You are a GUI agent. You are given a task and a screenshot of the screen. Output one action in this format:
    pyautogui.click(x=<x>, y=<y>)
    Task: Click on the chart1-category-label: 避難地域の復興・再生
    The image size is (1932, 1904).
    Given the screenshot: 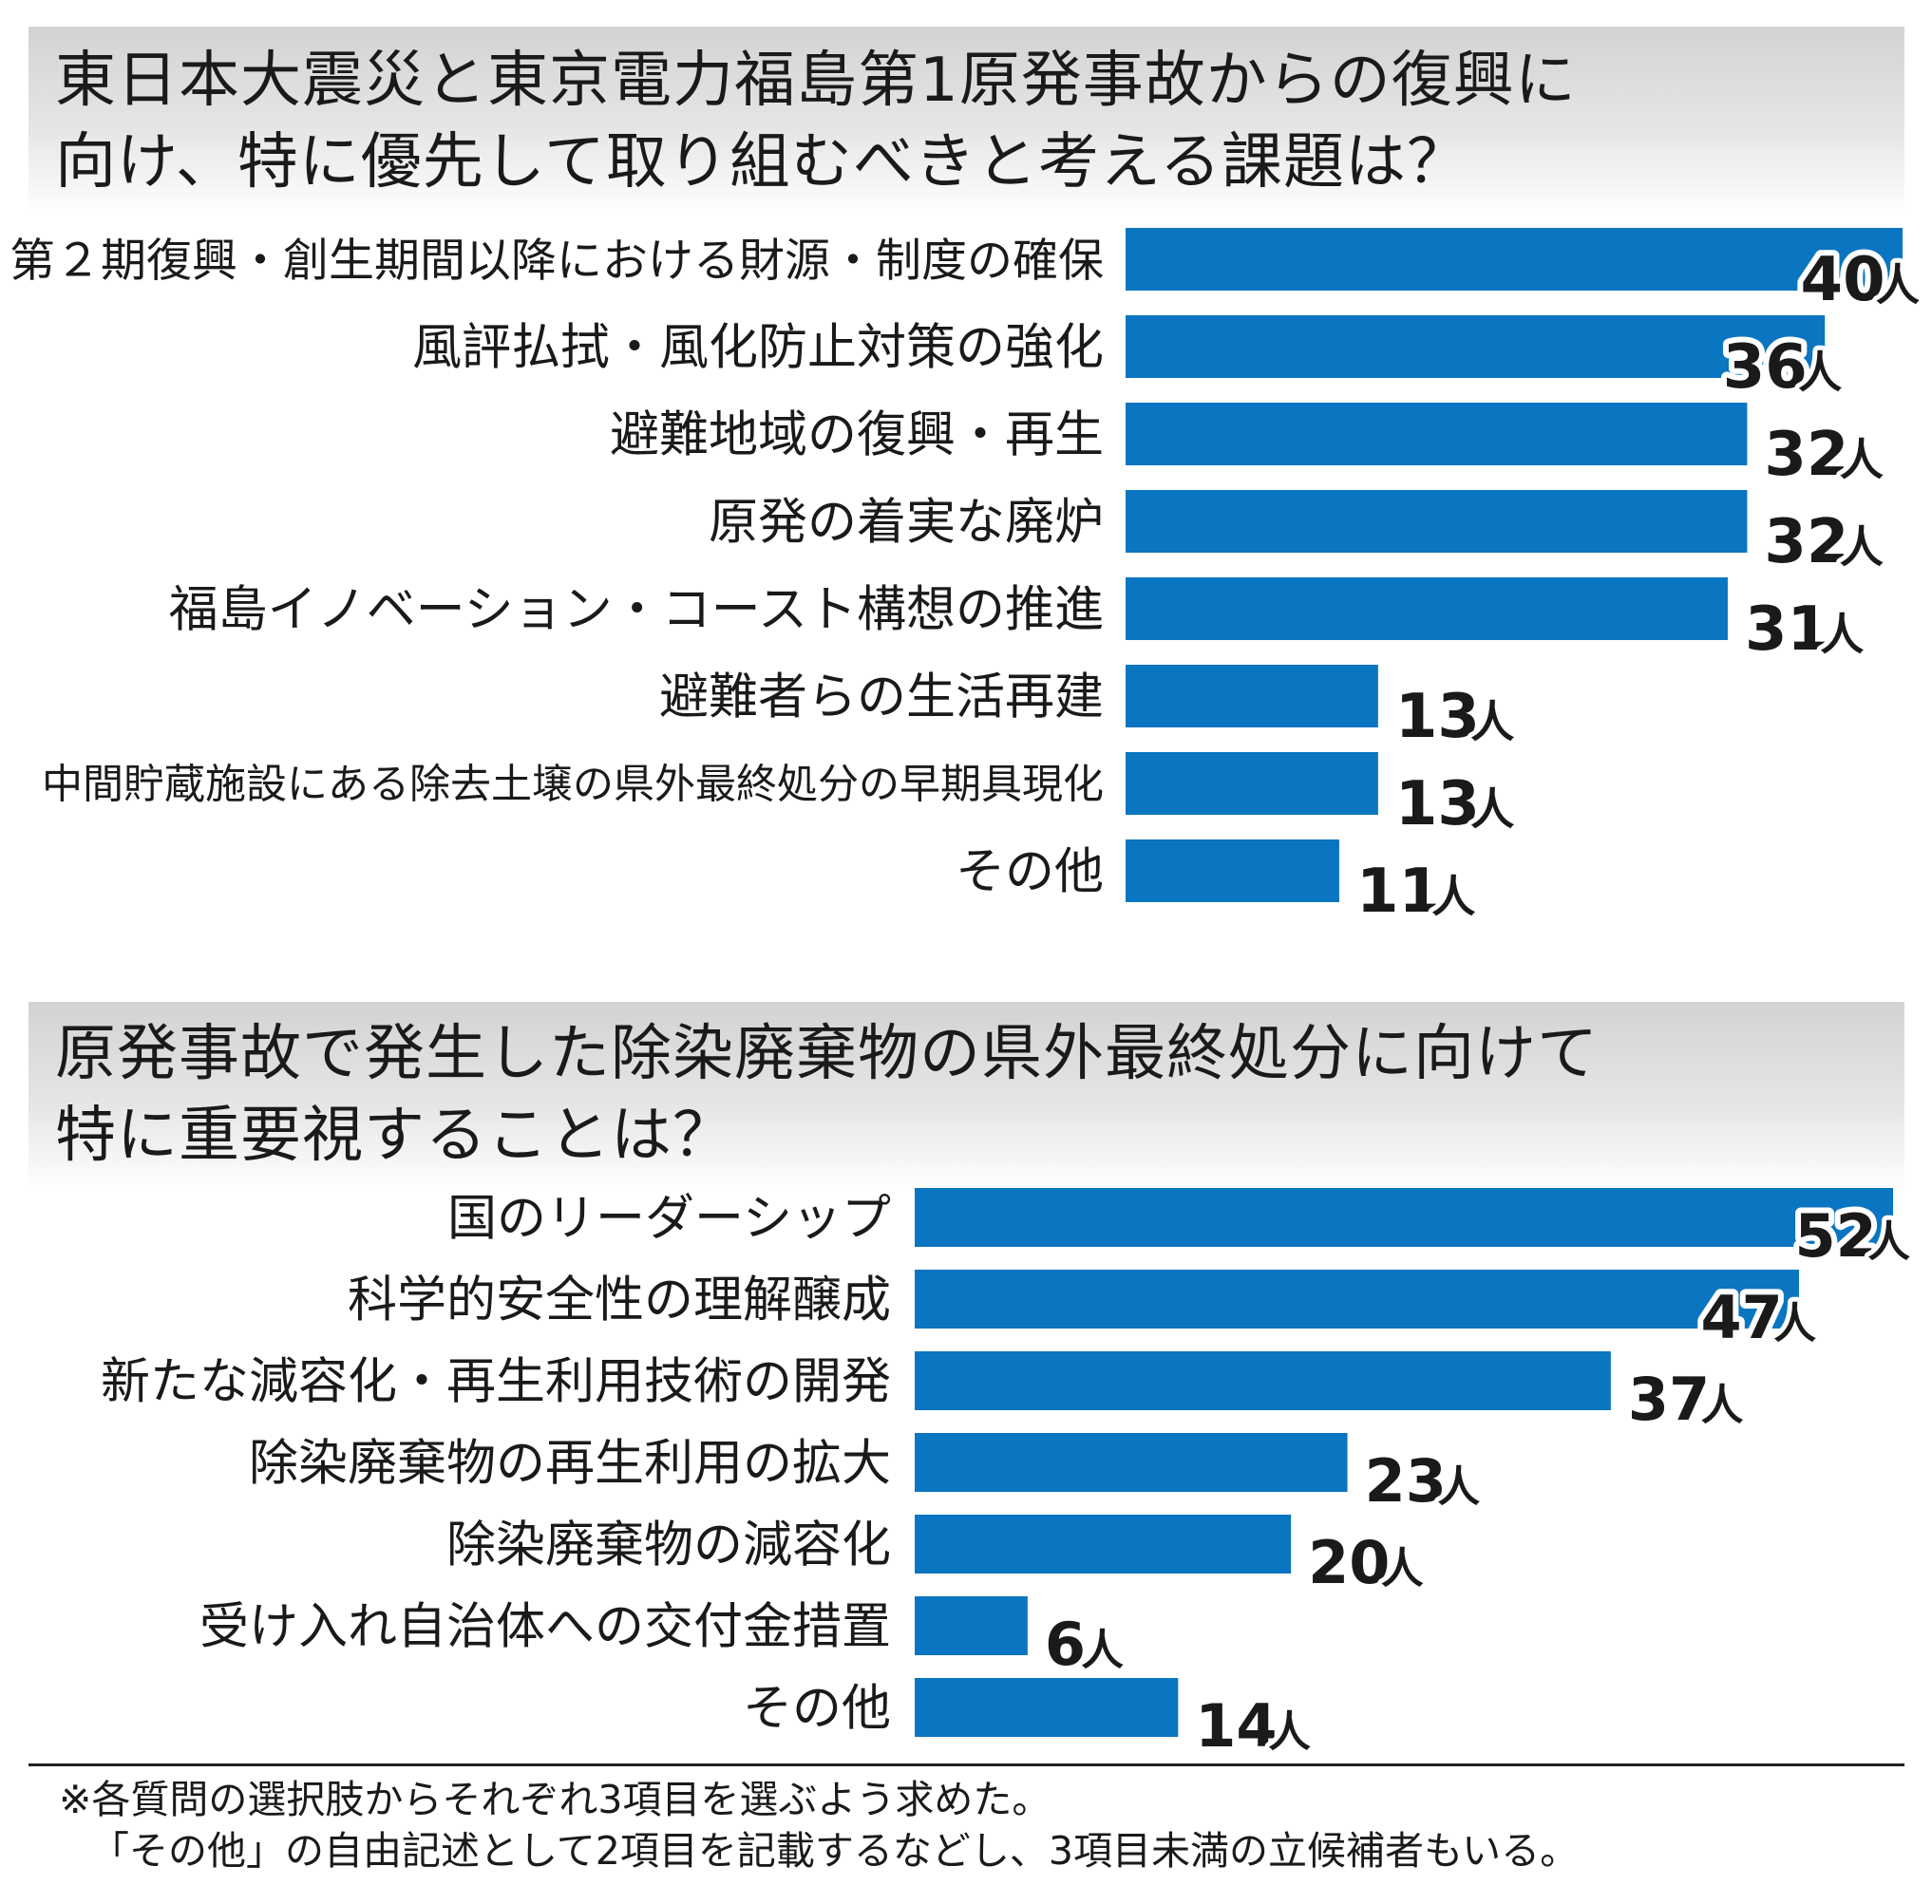 What is the action you would take?
    pyautogui.click(x=857, y=436)
    